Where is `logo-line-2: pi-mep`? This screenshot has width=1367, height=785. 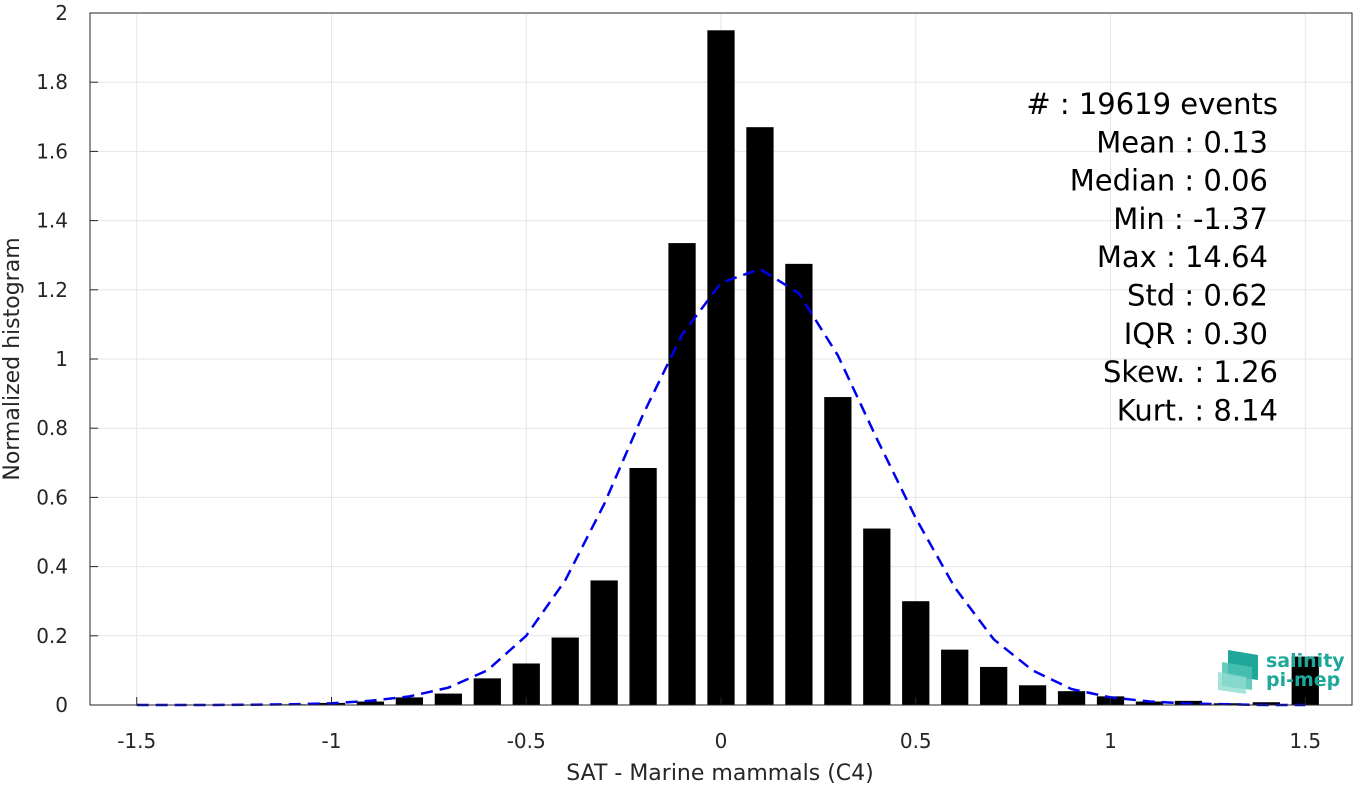 logo-line-2: pi-mep is located at coordinates (1303, 680).